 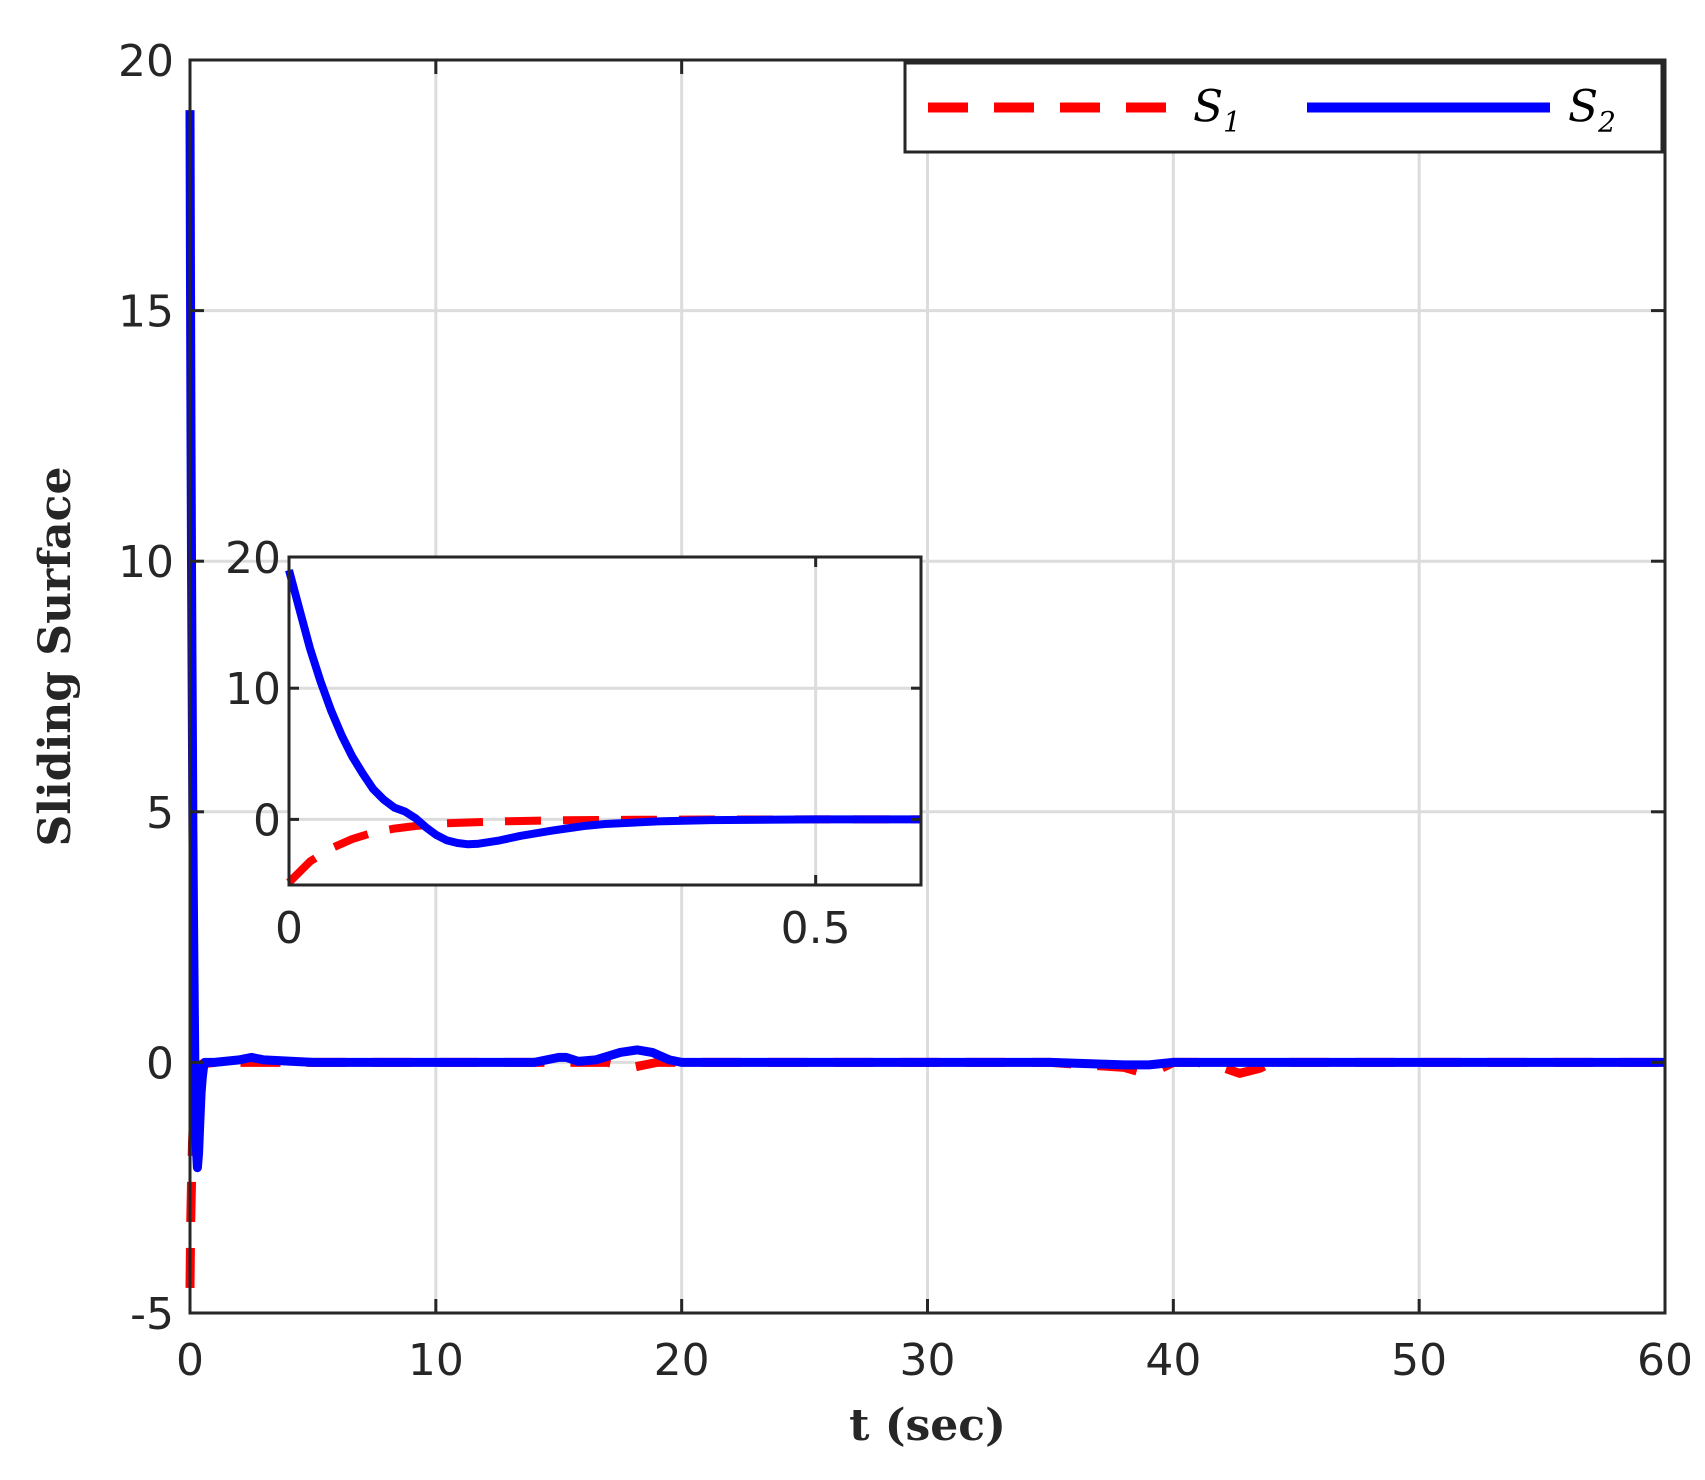 I want to click on x-tick-label: 0, so click(x=190, y=1360).